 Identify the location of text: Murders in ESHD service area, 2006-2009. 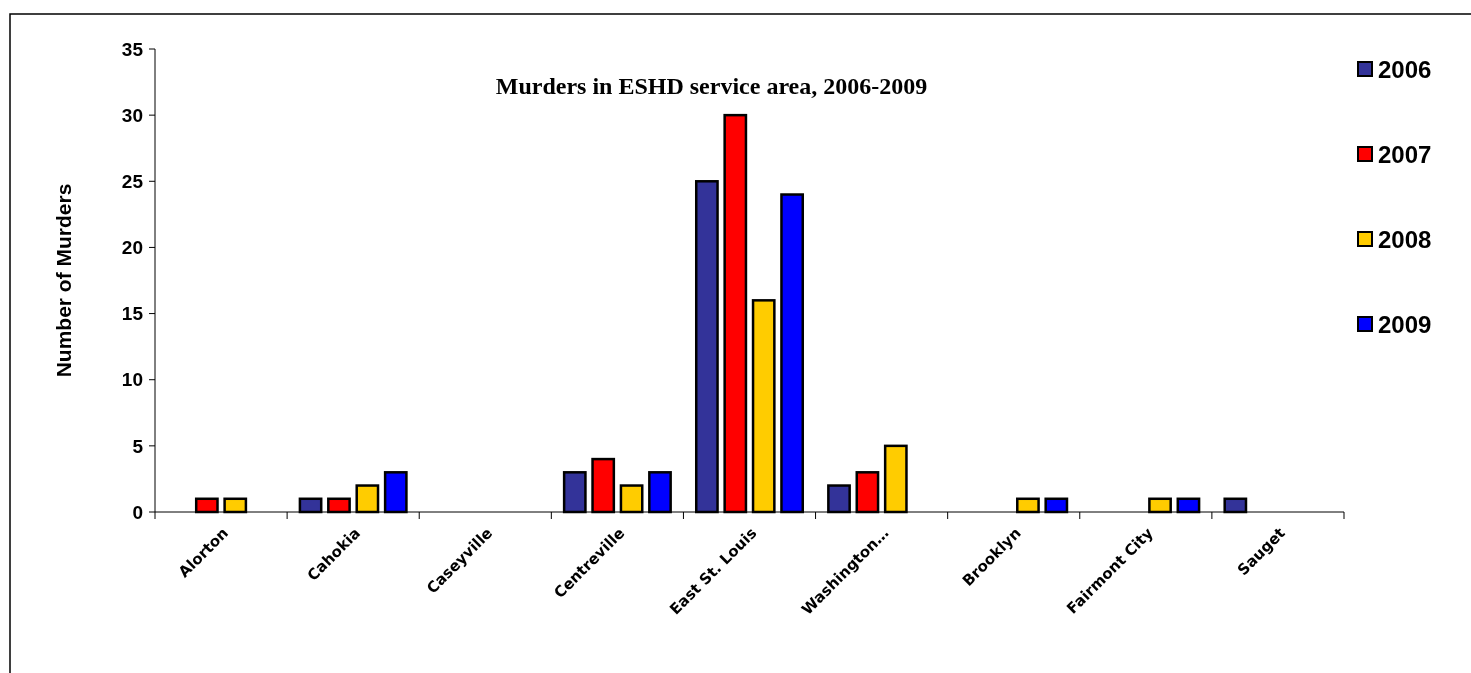
(711, 86).